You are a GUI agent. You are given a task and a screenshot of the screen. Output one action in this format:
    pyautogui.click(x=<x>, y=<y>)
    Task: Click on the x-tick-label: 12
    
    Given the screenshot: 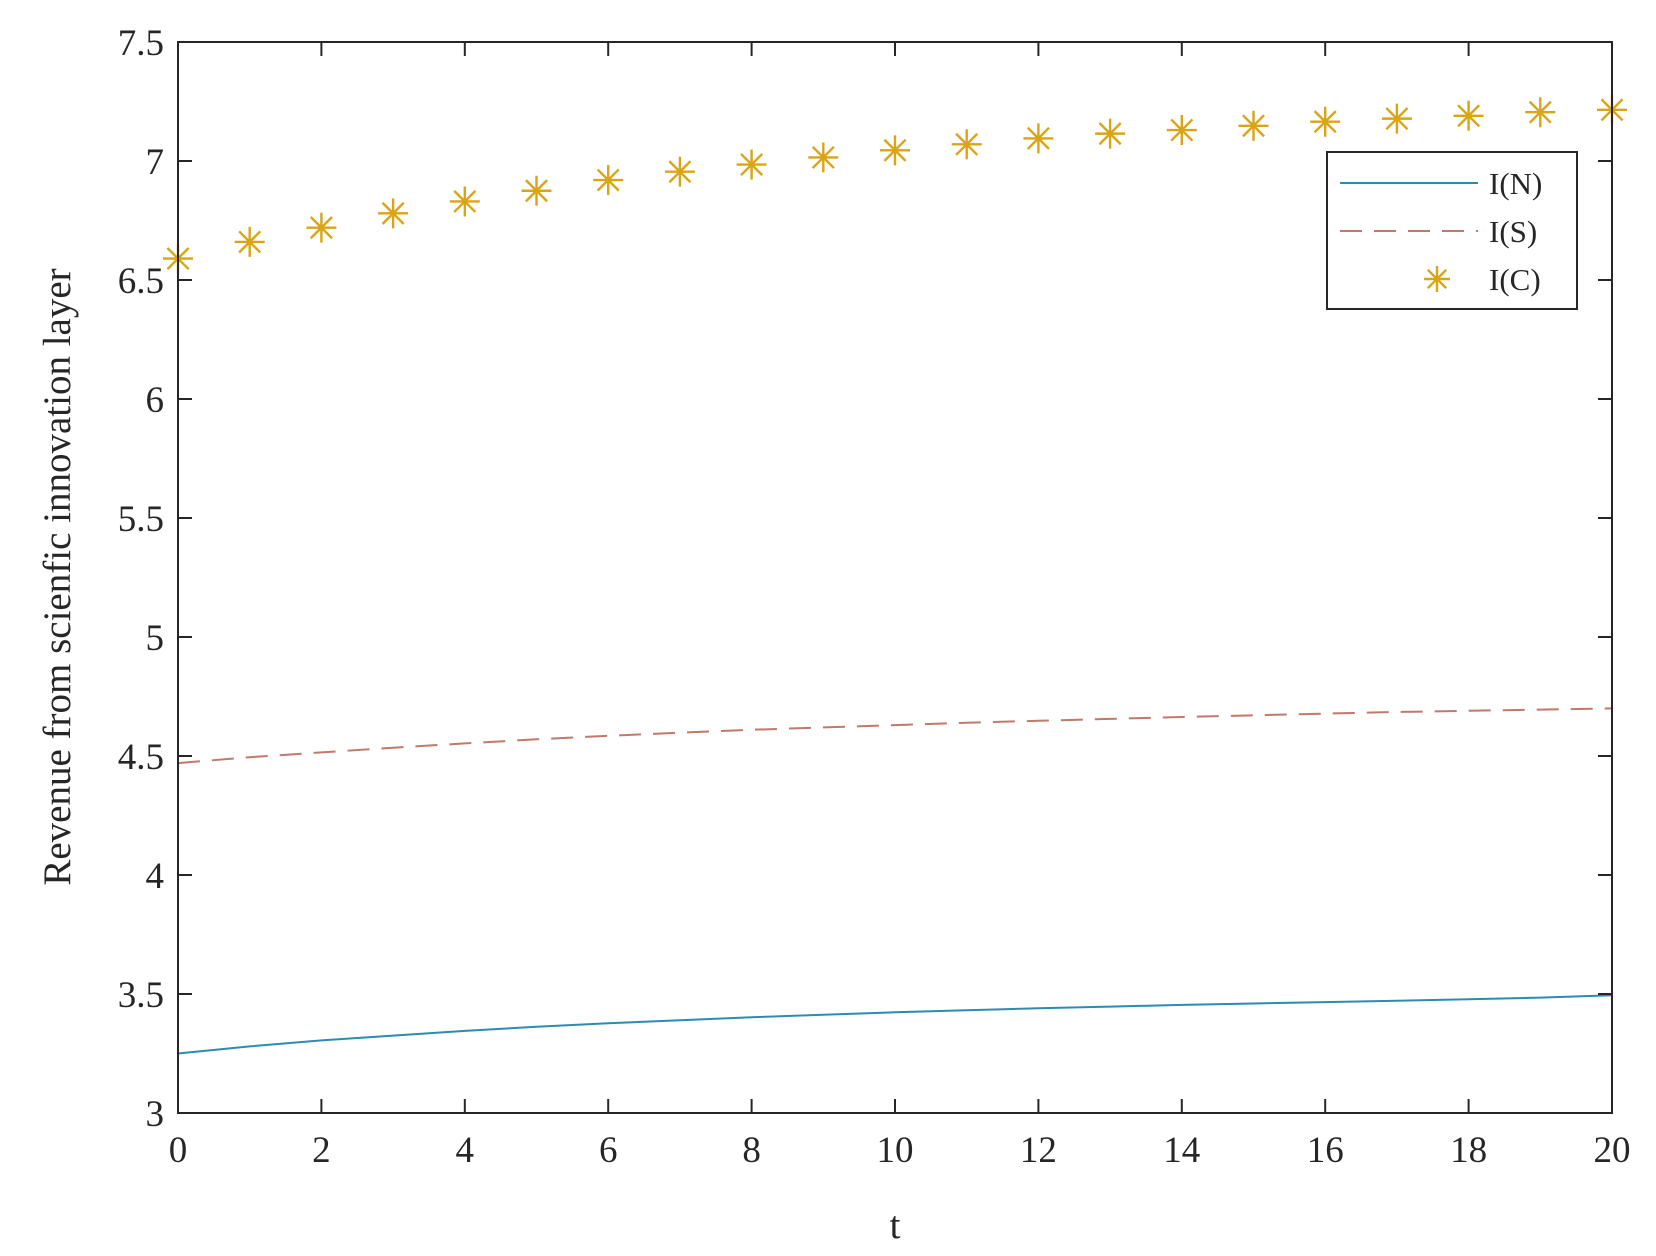 What is the action you would take?
    pyautogui.click(x=1038, y=1150)
    